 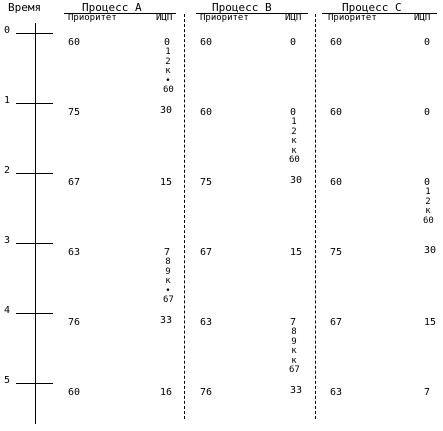 I want to click on b-priority-t3: 67, so click(x=206, y=252).